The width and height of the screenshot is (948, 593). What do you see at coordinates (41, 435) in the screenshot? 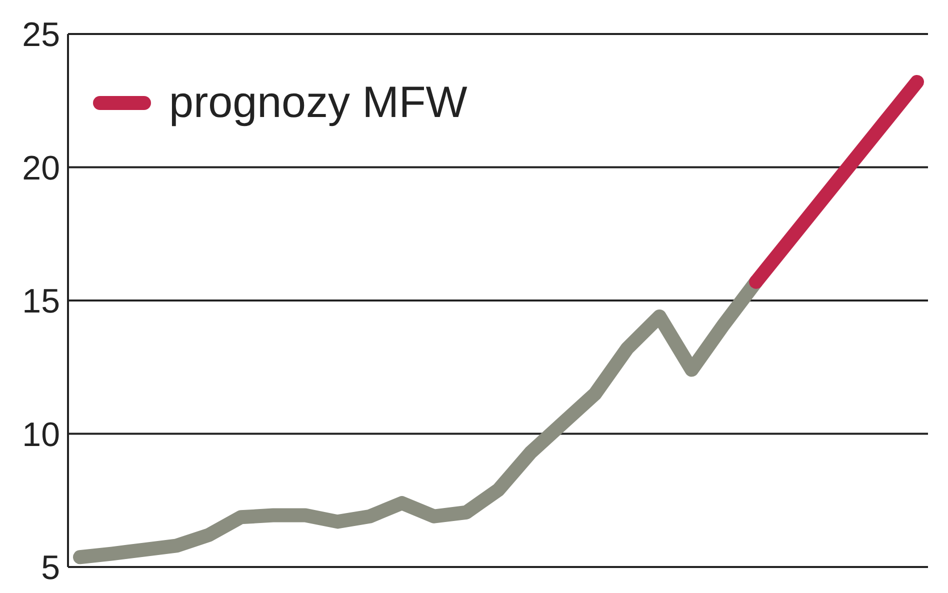
I see `y-tick-label: 10` at bounding box center [41, 435].